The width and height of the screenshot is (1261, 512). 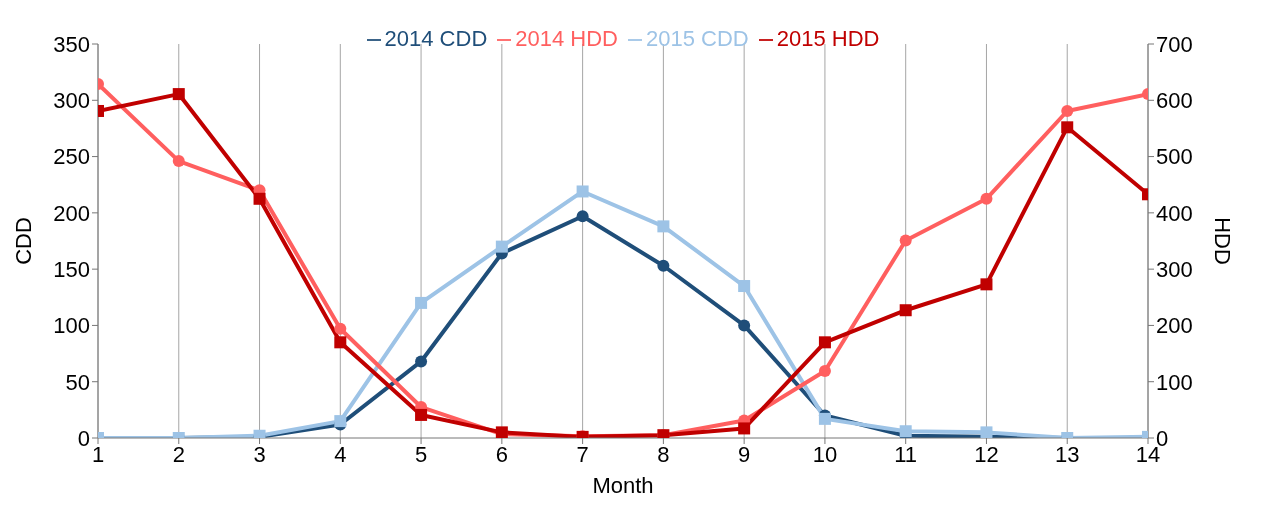 What do you see at coordinates (697, 38) in the screenshot?
I see `legend-label: 2015 CDD` at bounding box center [697, 38].